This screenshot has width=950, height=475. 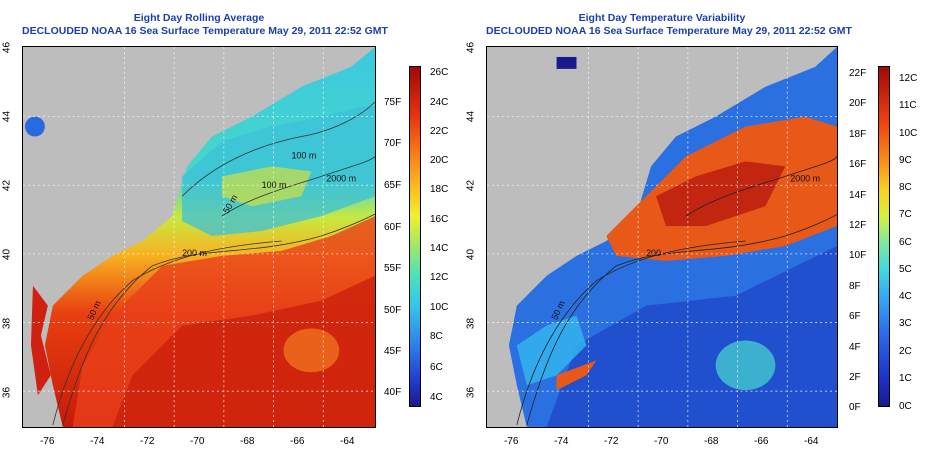 What do you see at coordinates (97, 441) in the screenshot?
I see `left-lon-tick-74: -74` at bounding box center [97, 441].